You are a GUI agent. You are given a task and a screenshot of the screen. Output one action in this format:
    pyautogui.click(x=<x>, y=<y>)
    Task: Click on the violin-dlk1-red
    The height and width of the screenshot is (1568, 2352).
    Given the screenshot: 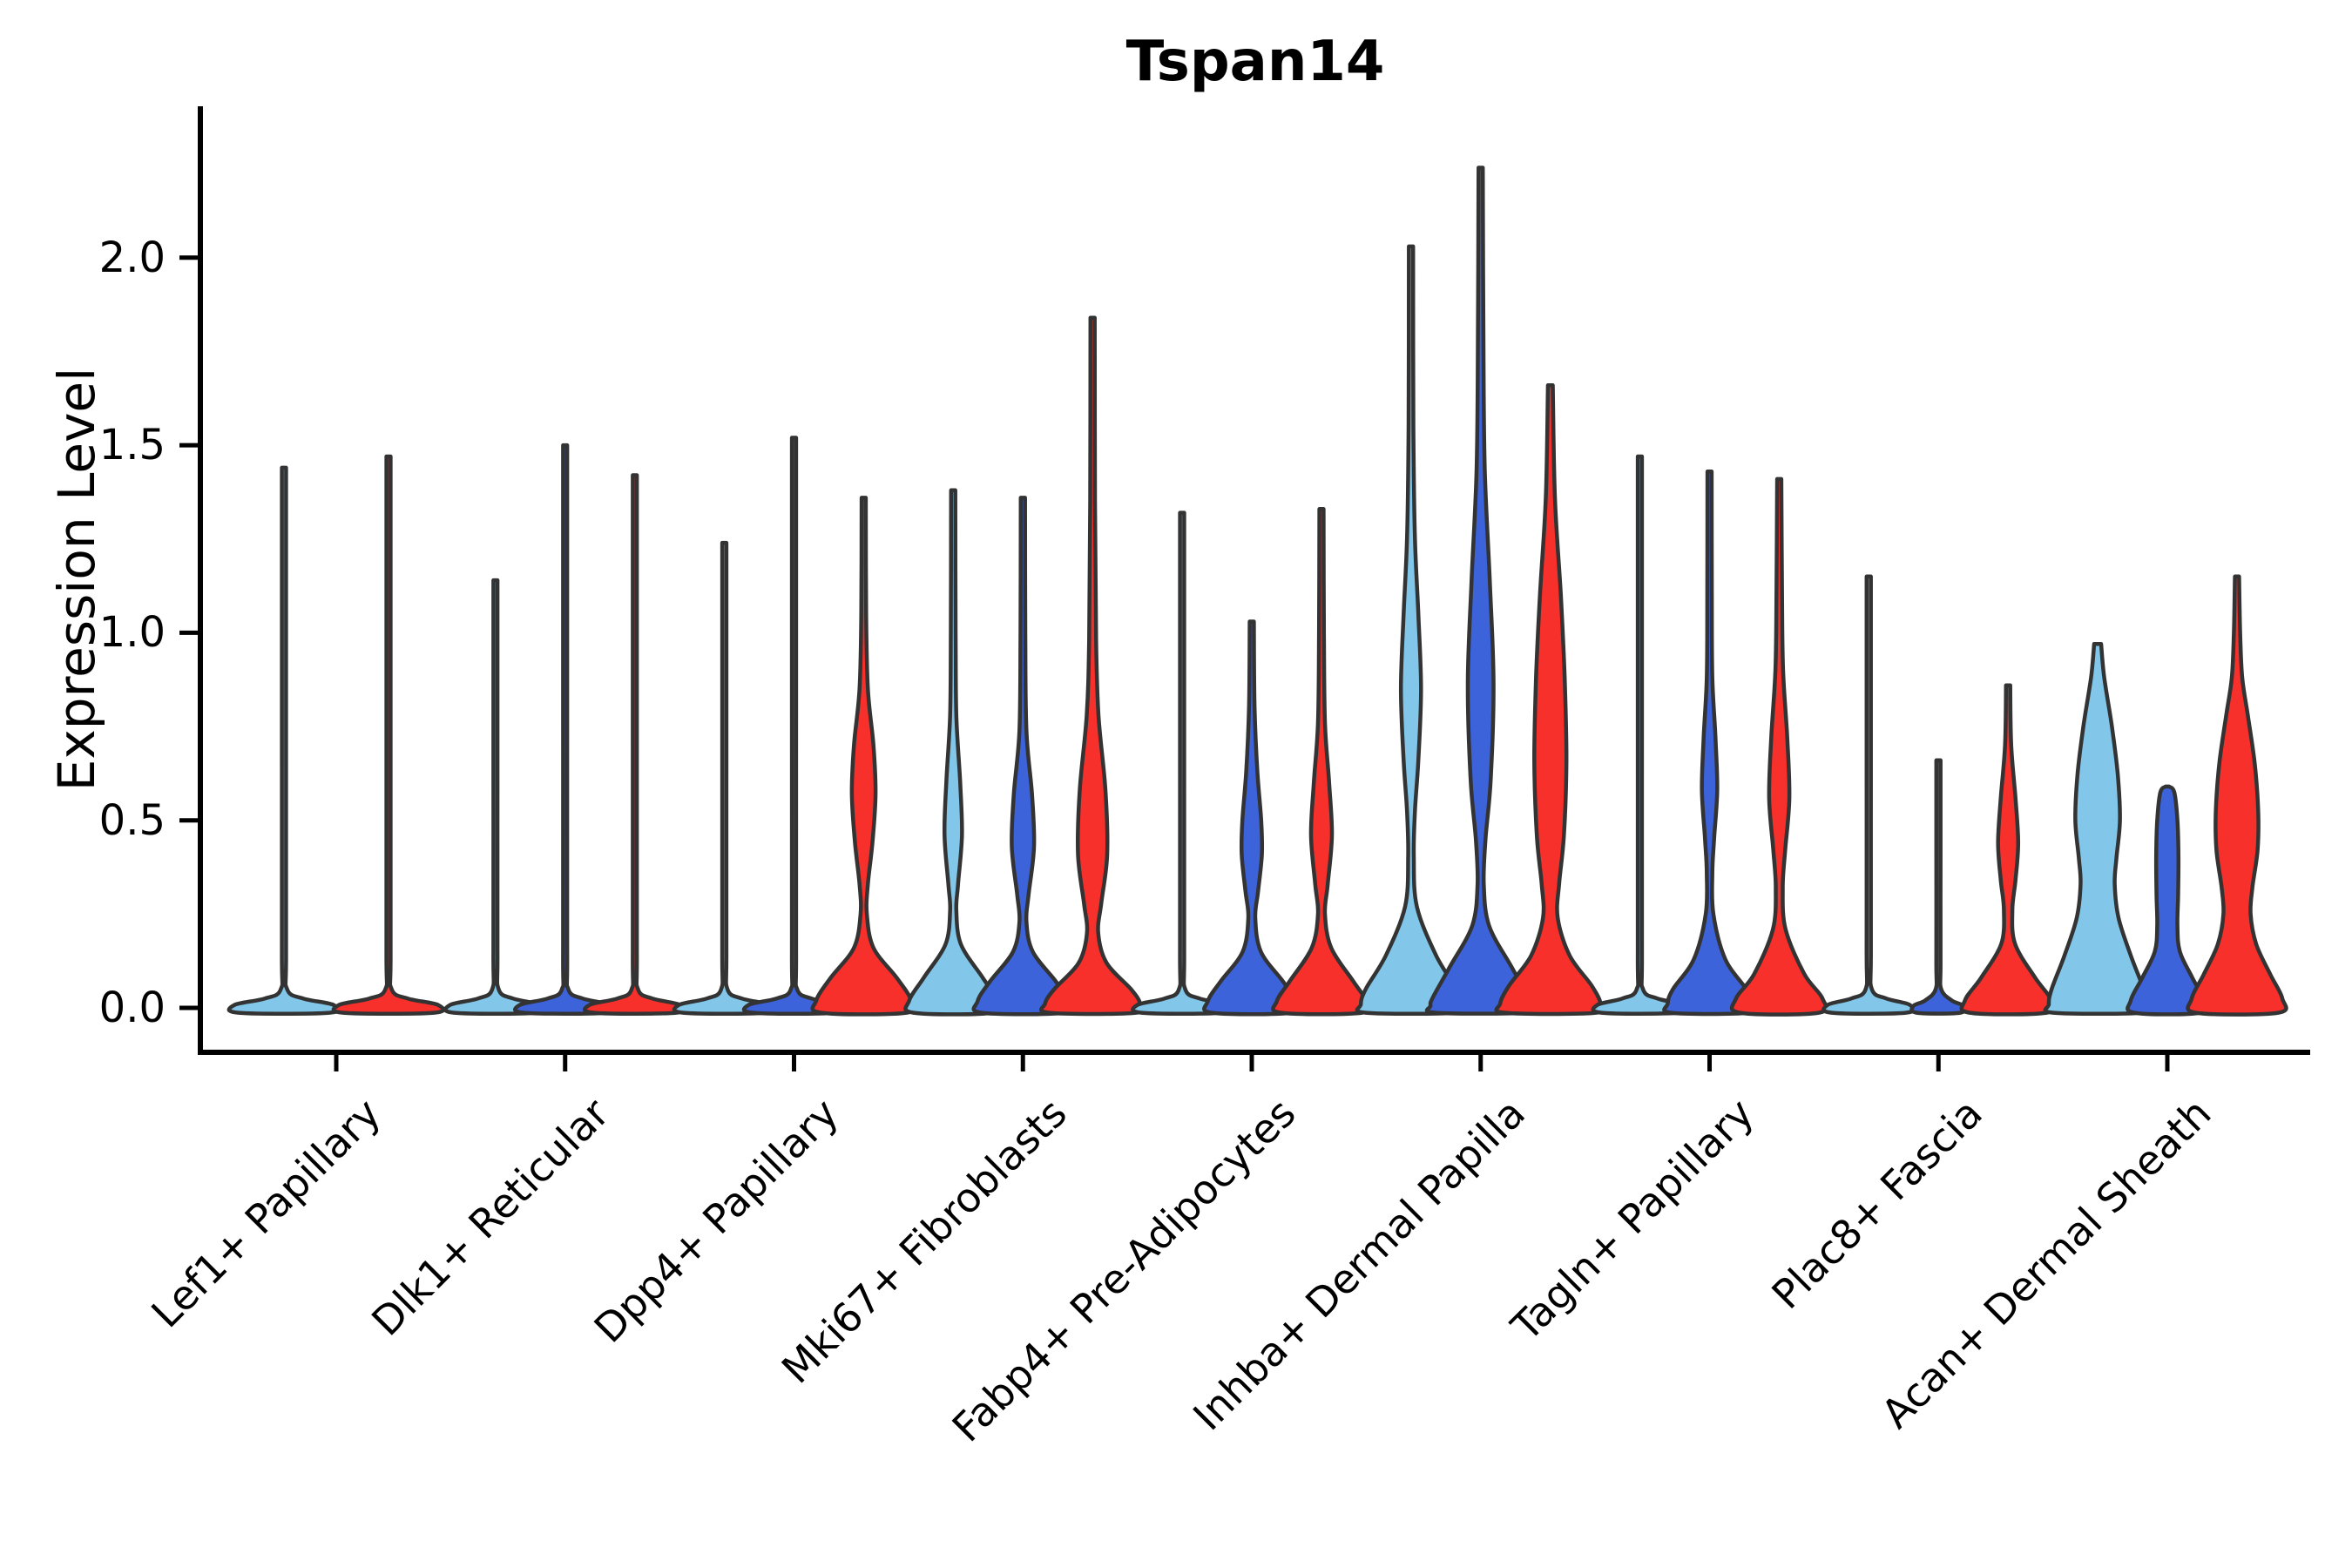 What is the action you would take?
    pyautogui.click(x=634, y=744)
    